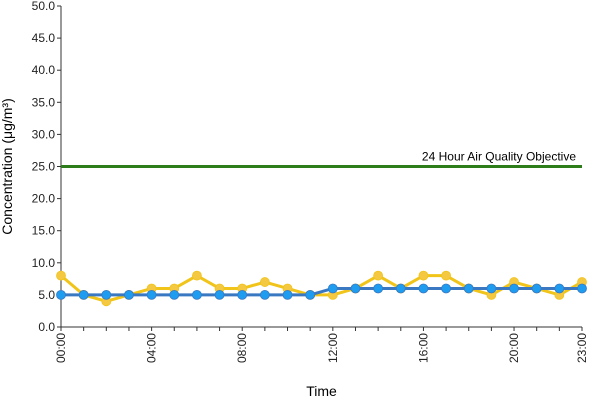 This screenshot has width=600, height=400. What do you see at coordinates (46, 295) in the screenshot?
I see `y-tick-label: 5.0` at bounding box center [46, 295].